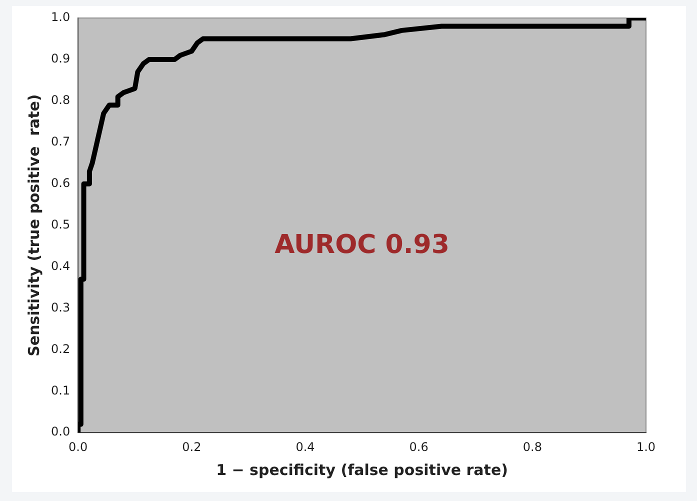 The height and width of the screenshot is (501, 697). Describe the element at coordinates (532, 447) in the screenshot. I see `x-tick-label: 0.8` at that location.